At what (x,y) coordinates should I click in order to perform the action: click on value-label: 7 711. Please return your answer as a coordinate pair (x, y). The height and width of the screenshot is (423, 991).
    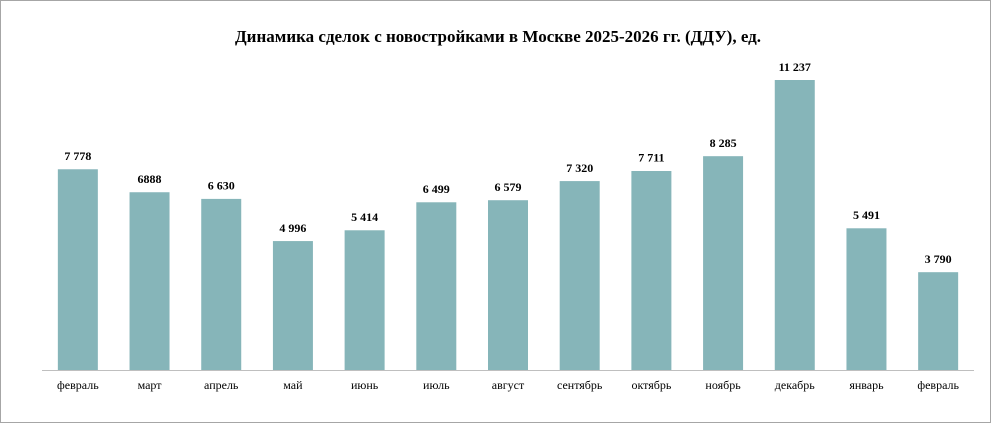
    Looking at the image, I should click on (651, 158).